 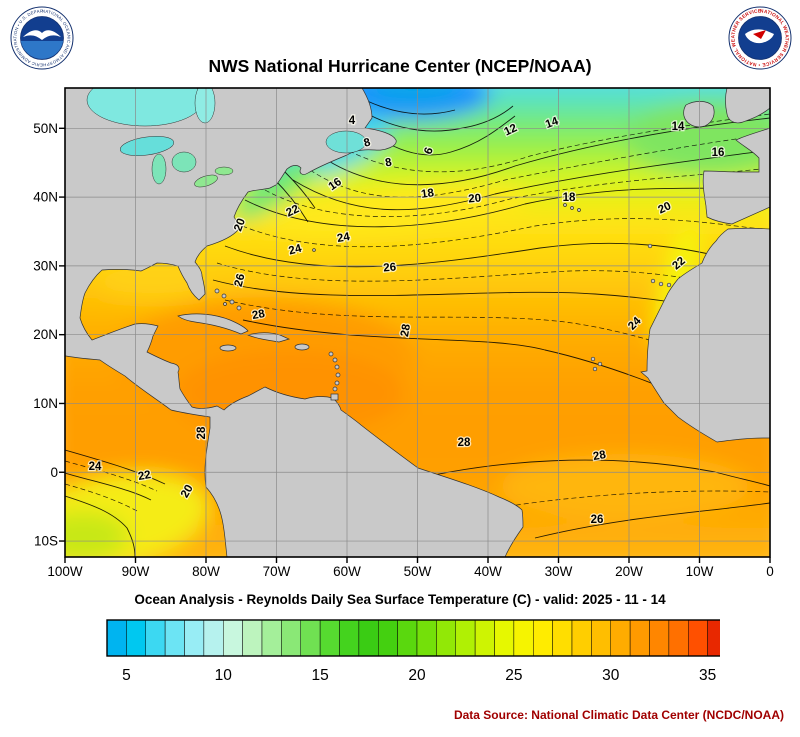 I want to click on island-jamaica, so click(x=228, y=348).